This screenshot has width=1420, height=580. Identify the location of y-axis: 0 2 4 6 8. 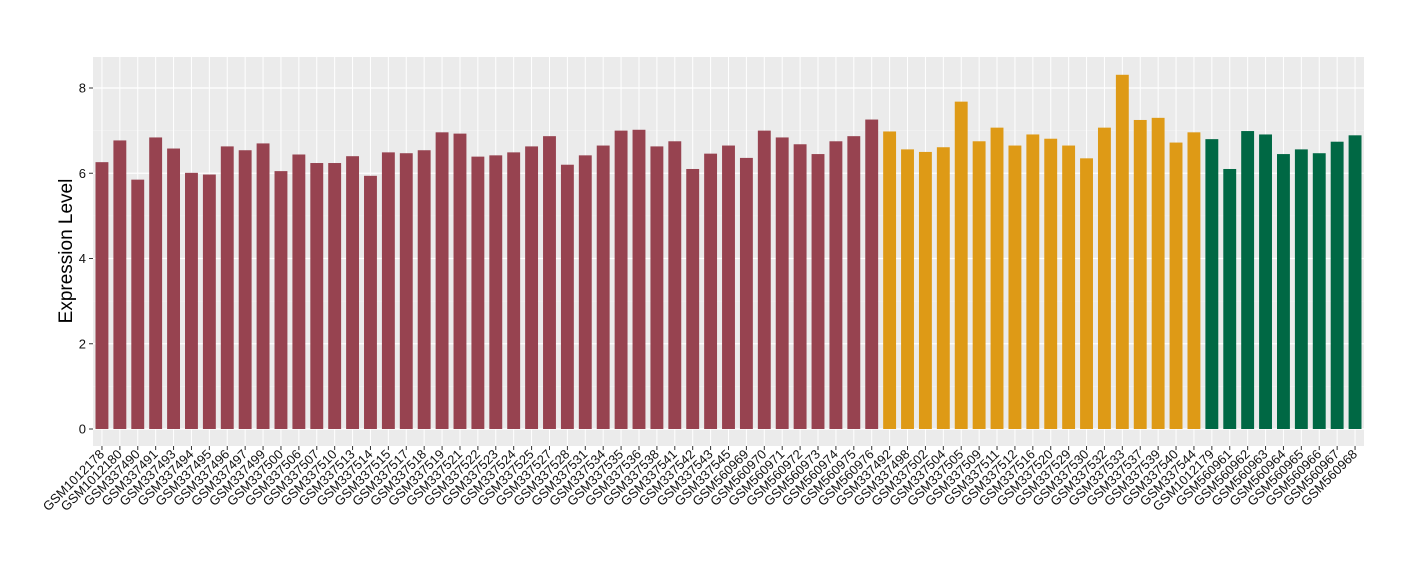
(86, 259).